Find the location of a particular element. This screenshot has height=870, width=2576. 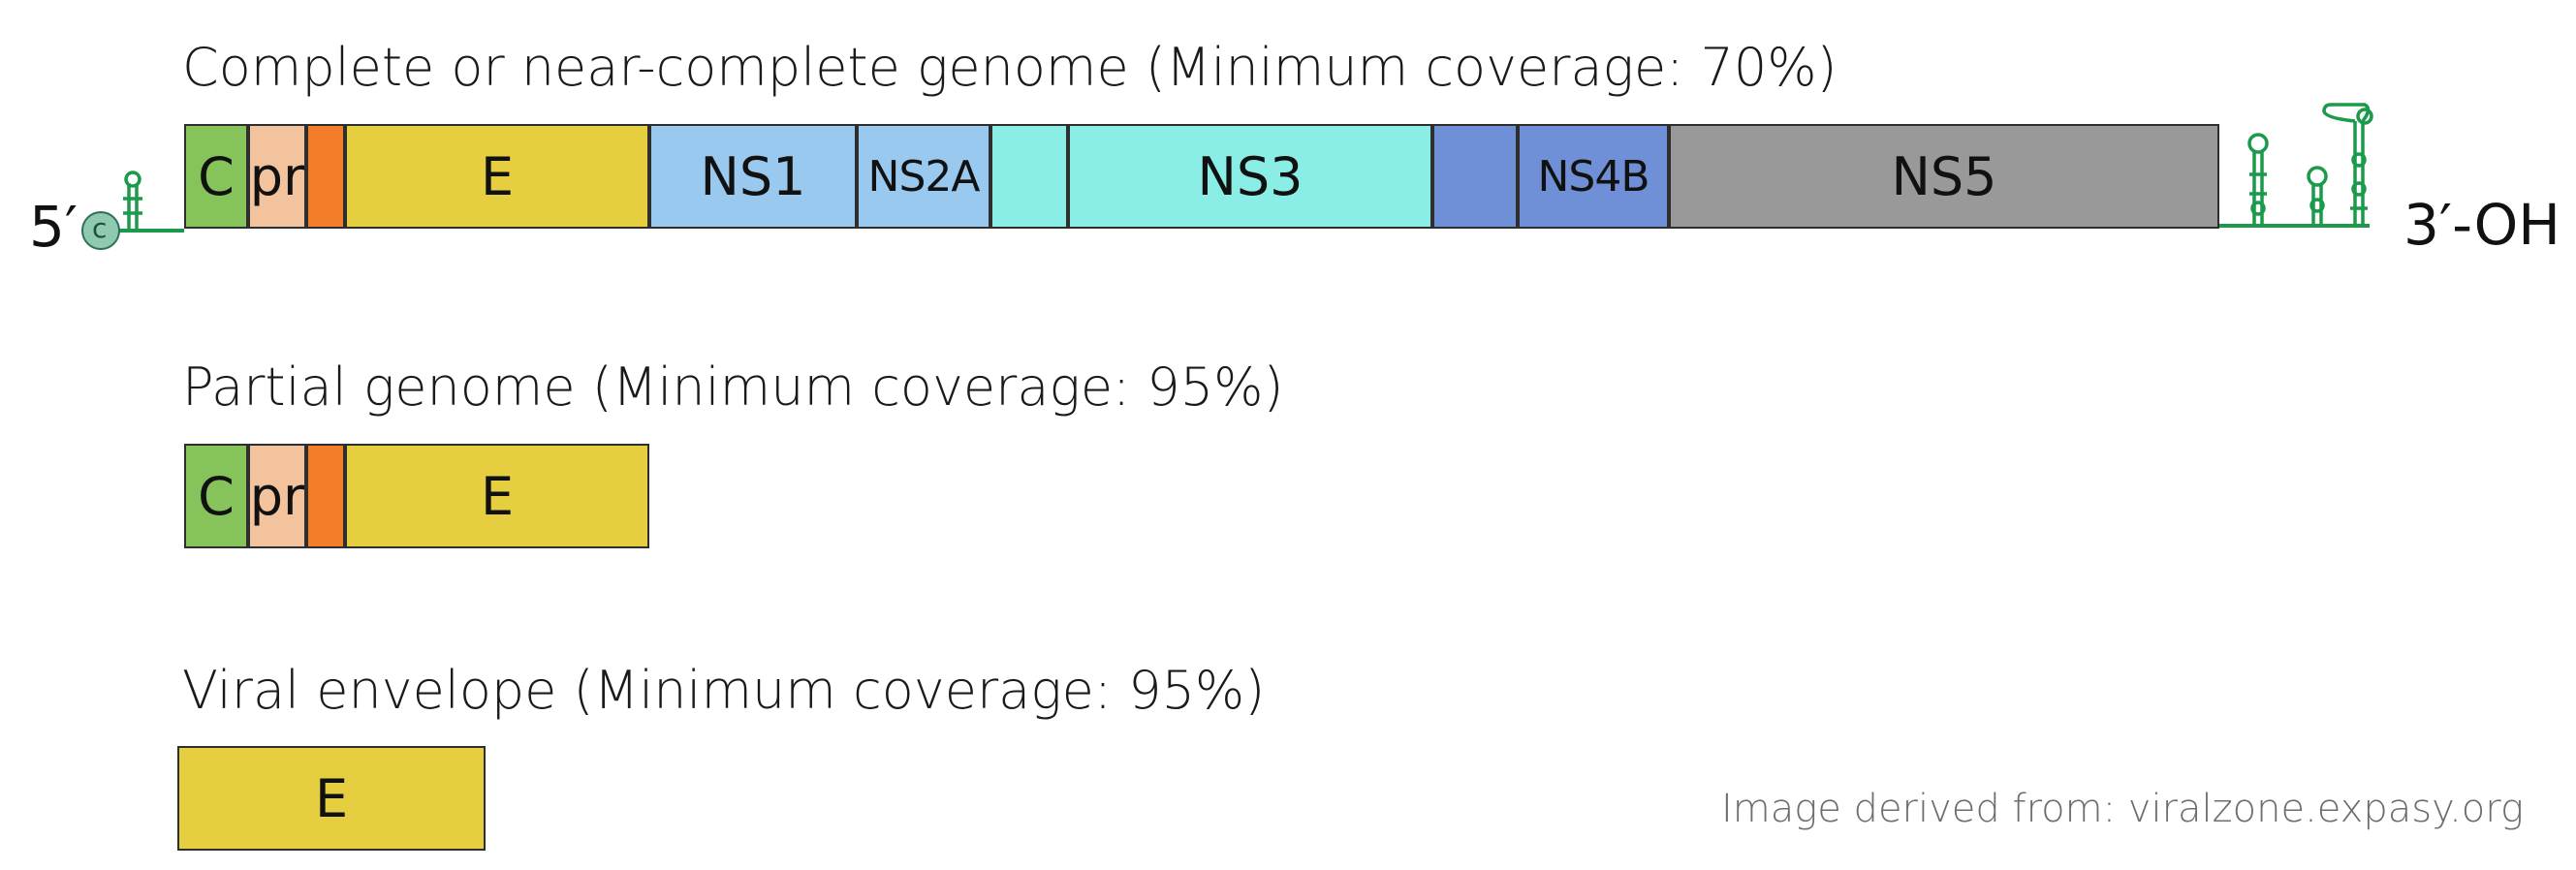

five-prime-label: 5′ is located at coordinates (54, 227).